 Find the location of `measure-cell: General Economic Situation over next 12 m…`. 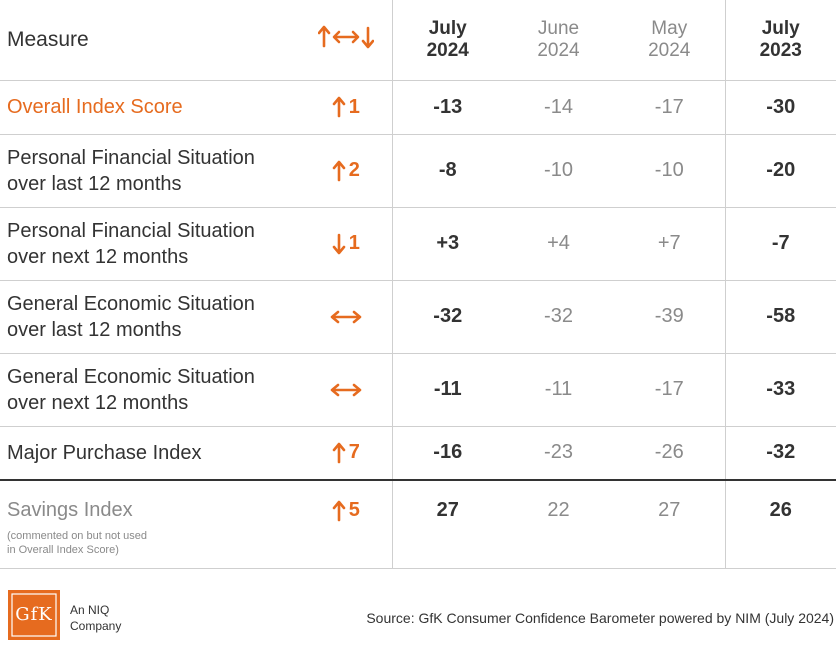

measure-cell: General Economic Situation over next 12 m… is located at coordinates (150, 390).